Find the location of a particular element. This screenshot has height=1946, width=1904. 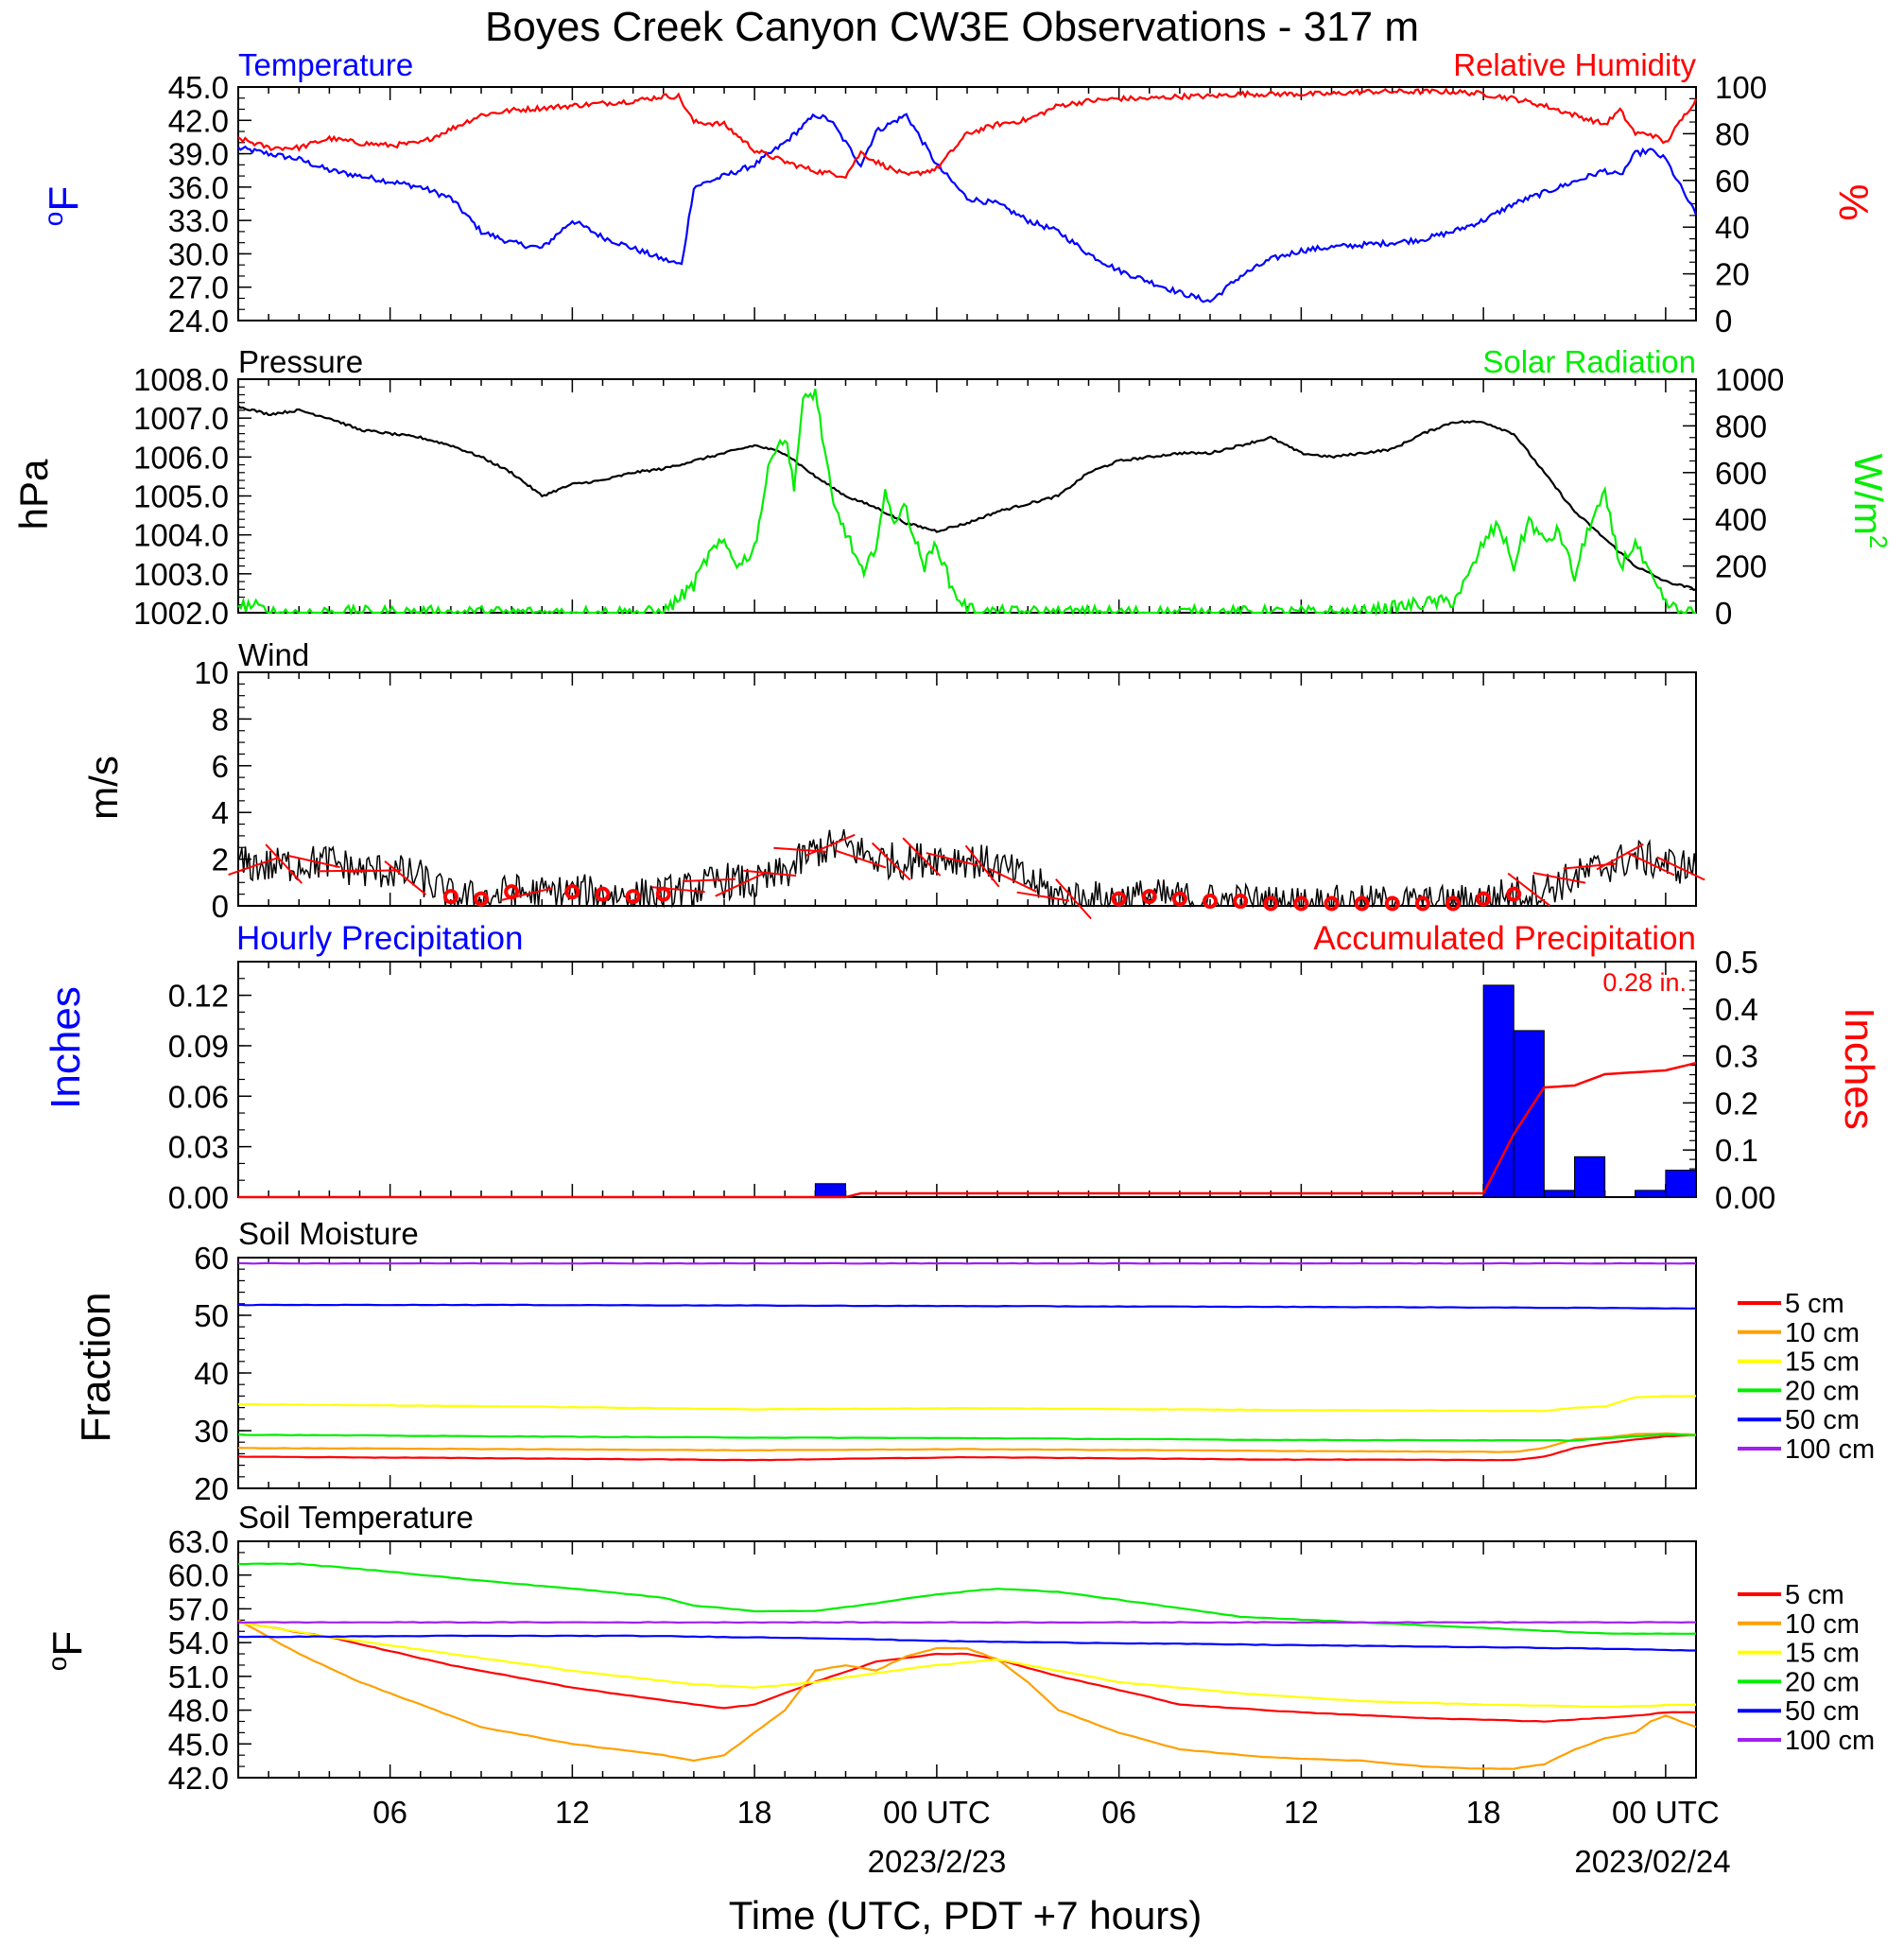

solar-radiation-line is located at coordinates (966, 503).